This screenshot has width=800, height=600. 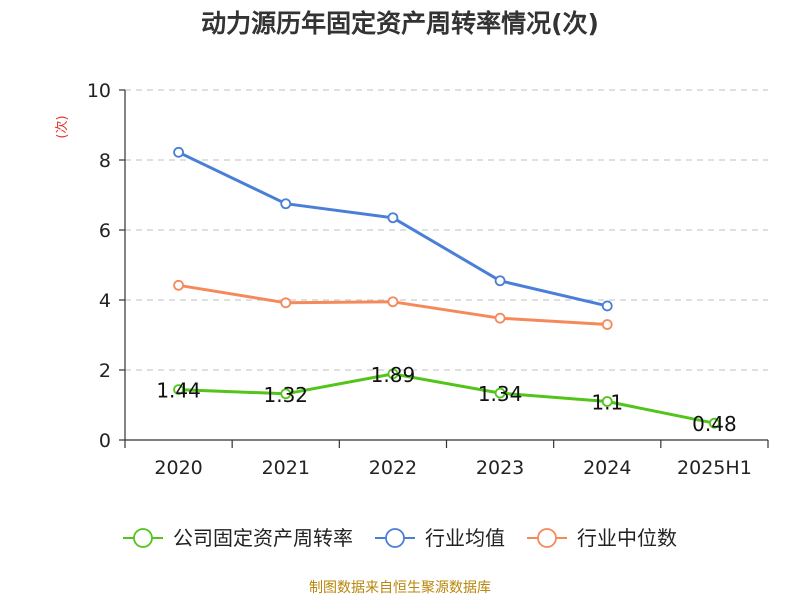 What do you see at coordinates (500, 468) in the screenshot?
I see `x-tick-label: 2023` at bounding box center [500, 468].